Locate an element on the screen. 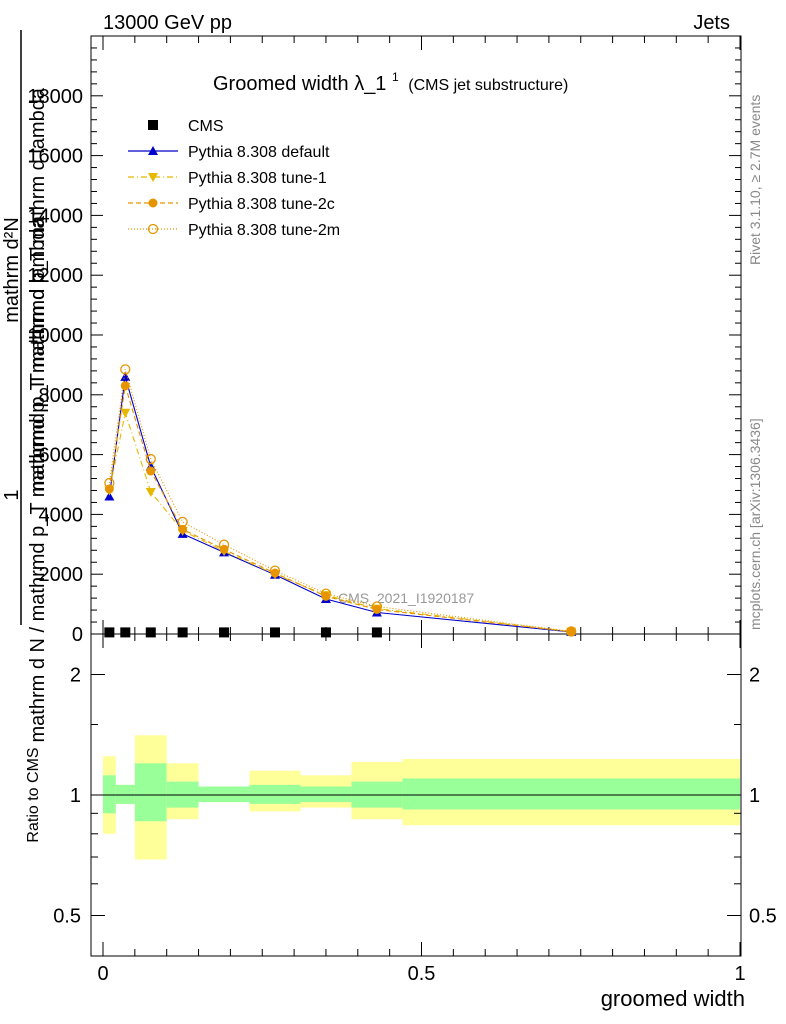 The width and height of the screenshot is (786, 1024). ratio-tick-label: 2 is located at coordinates (75, 676).